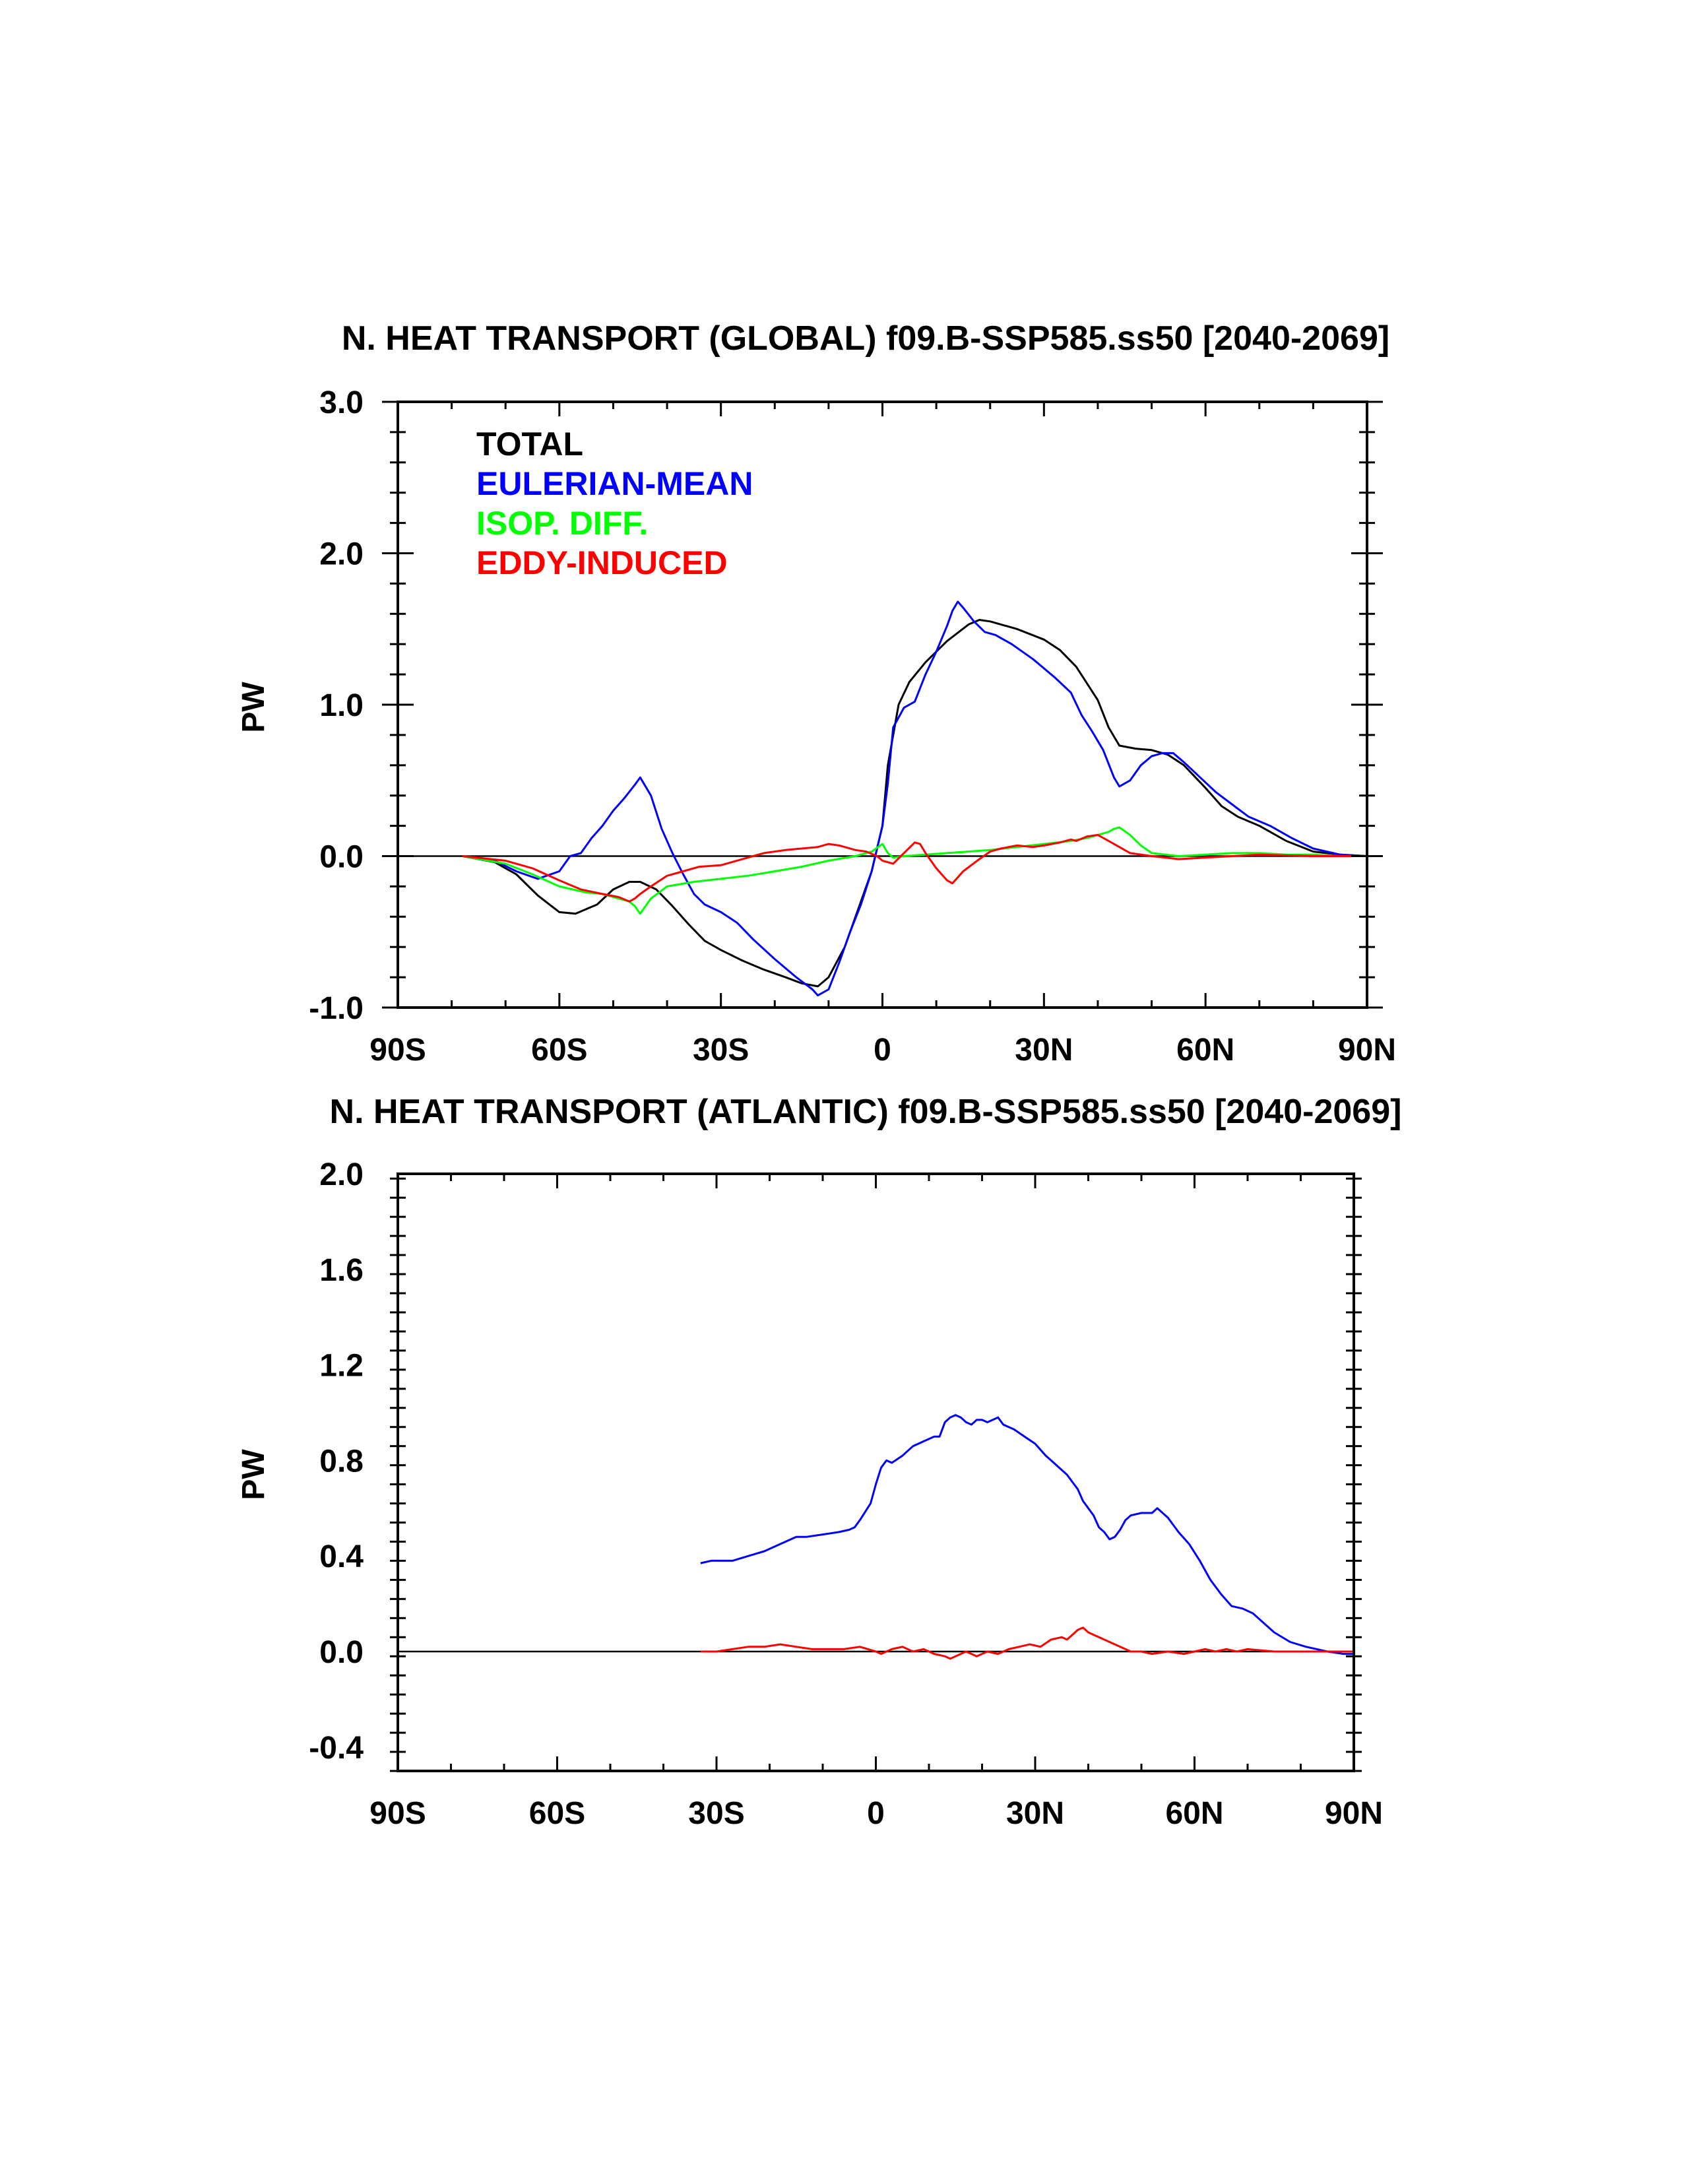 This screenshot has width=1689, height=2184. I want to click on y-tick-label: 1.6, so click(341, 1270).